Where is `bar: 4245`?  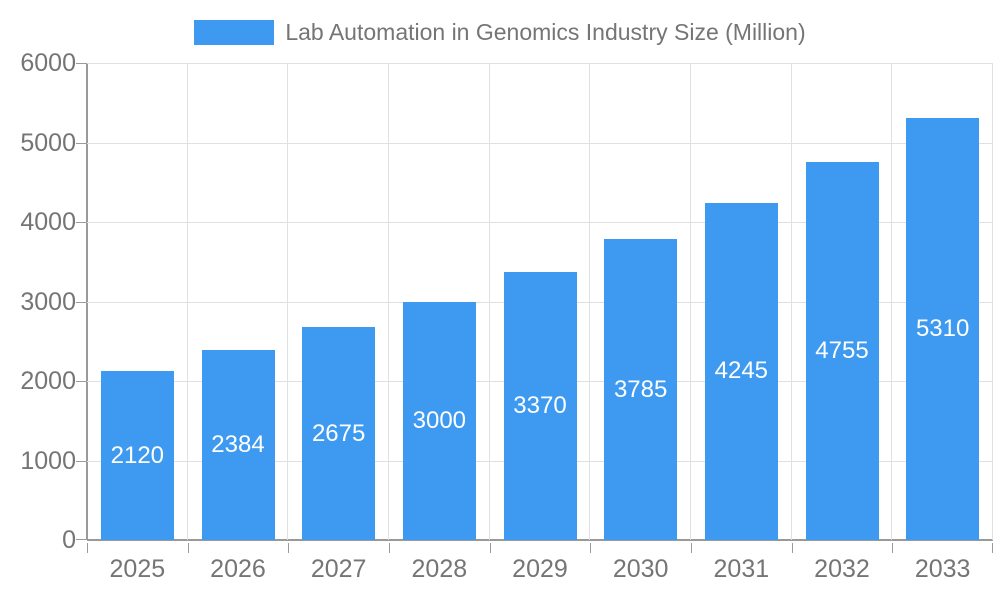 bar: 4245 is located at coordinates (741, 371).